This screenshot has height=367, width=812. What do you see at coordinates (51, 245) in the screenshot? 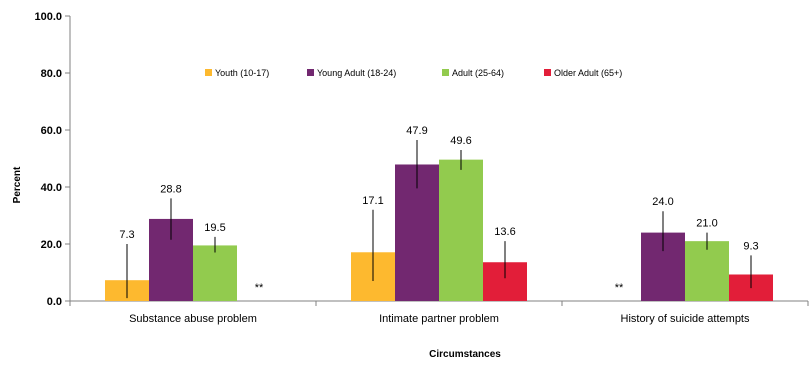
I see `y-tick-label: 20.0` at bounding box center [51, 245].